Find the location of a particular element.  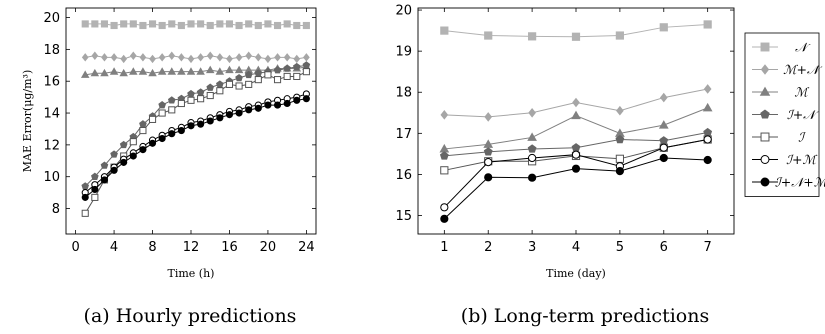

x-axis-label: Time (h) is located at coordinates (191, 273).